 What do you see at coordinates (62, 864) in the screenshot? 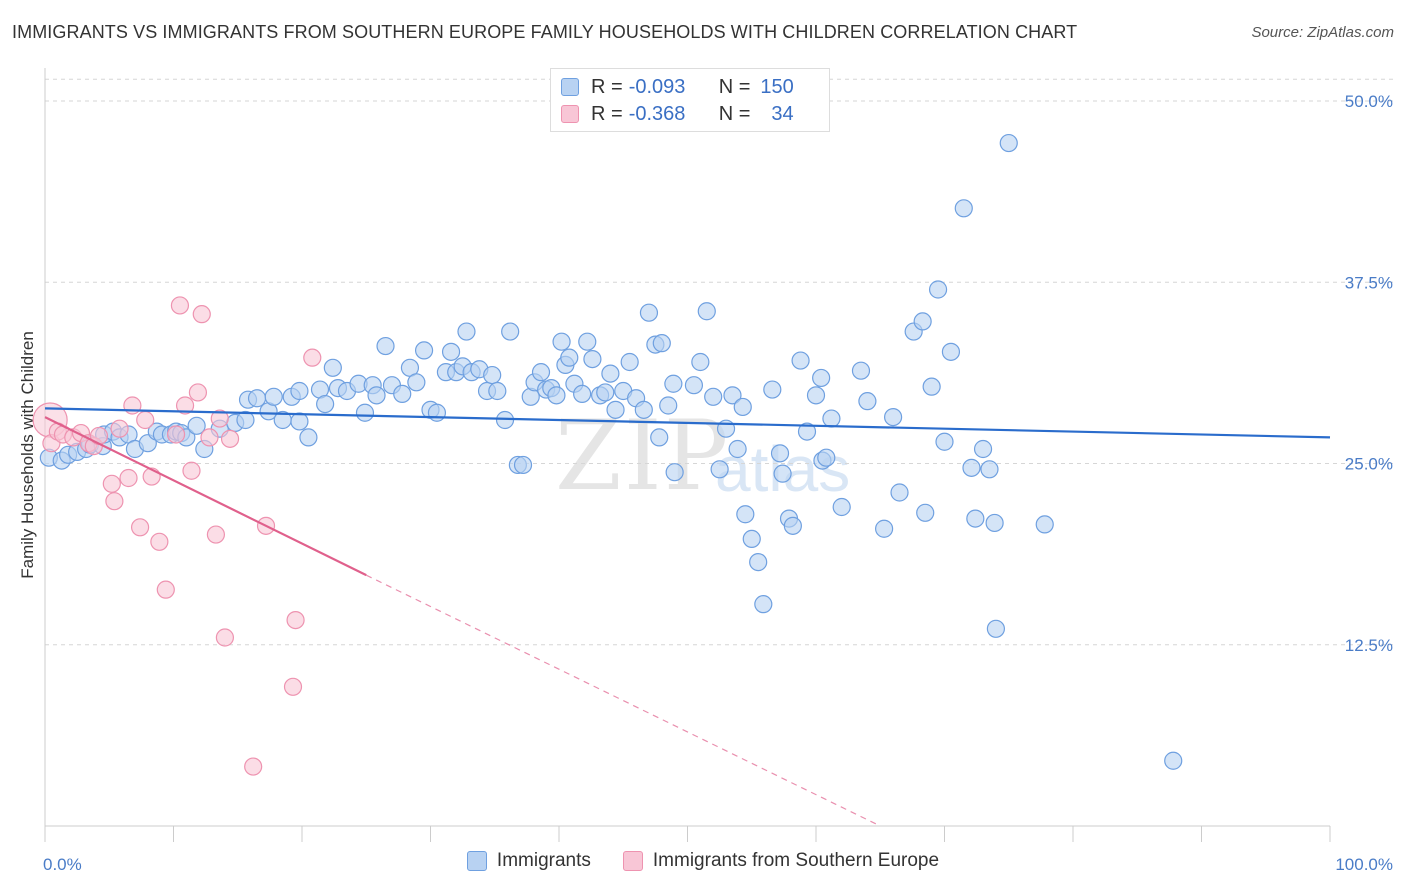
I see `x-tick-label: 0.0%` at bounding box center [62, 864].